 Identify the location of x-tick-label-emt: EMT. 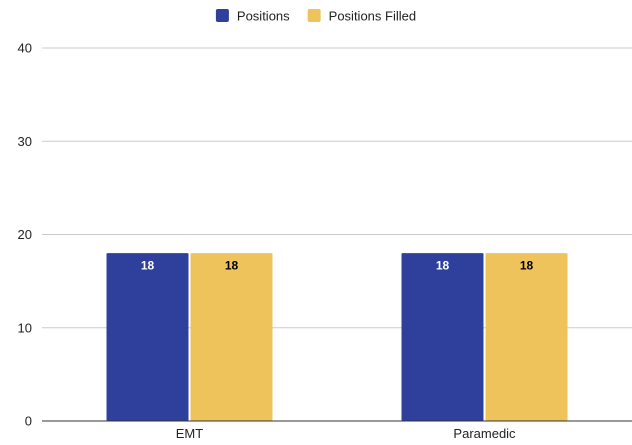
(190, 433).